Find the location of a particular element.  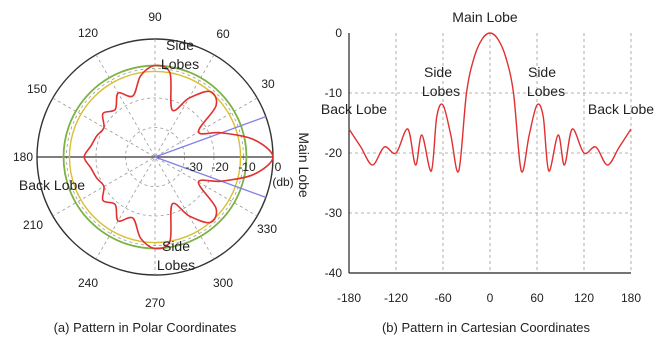

y-tick--30: -30 is located at coordinates (334, 213).